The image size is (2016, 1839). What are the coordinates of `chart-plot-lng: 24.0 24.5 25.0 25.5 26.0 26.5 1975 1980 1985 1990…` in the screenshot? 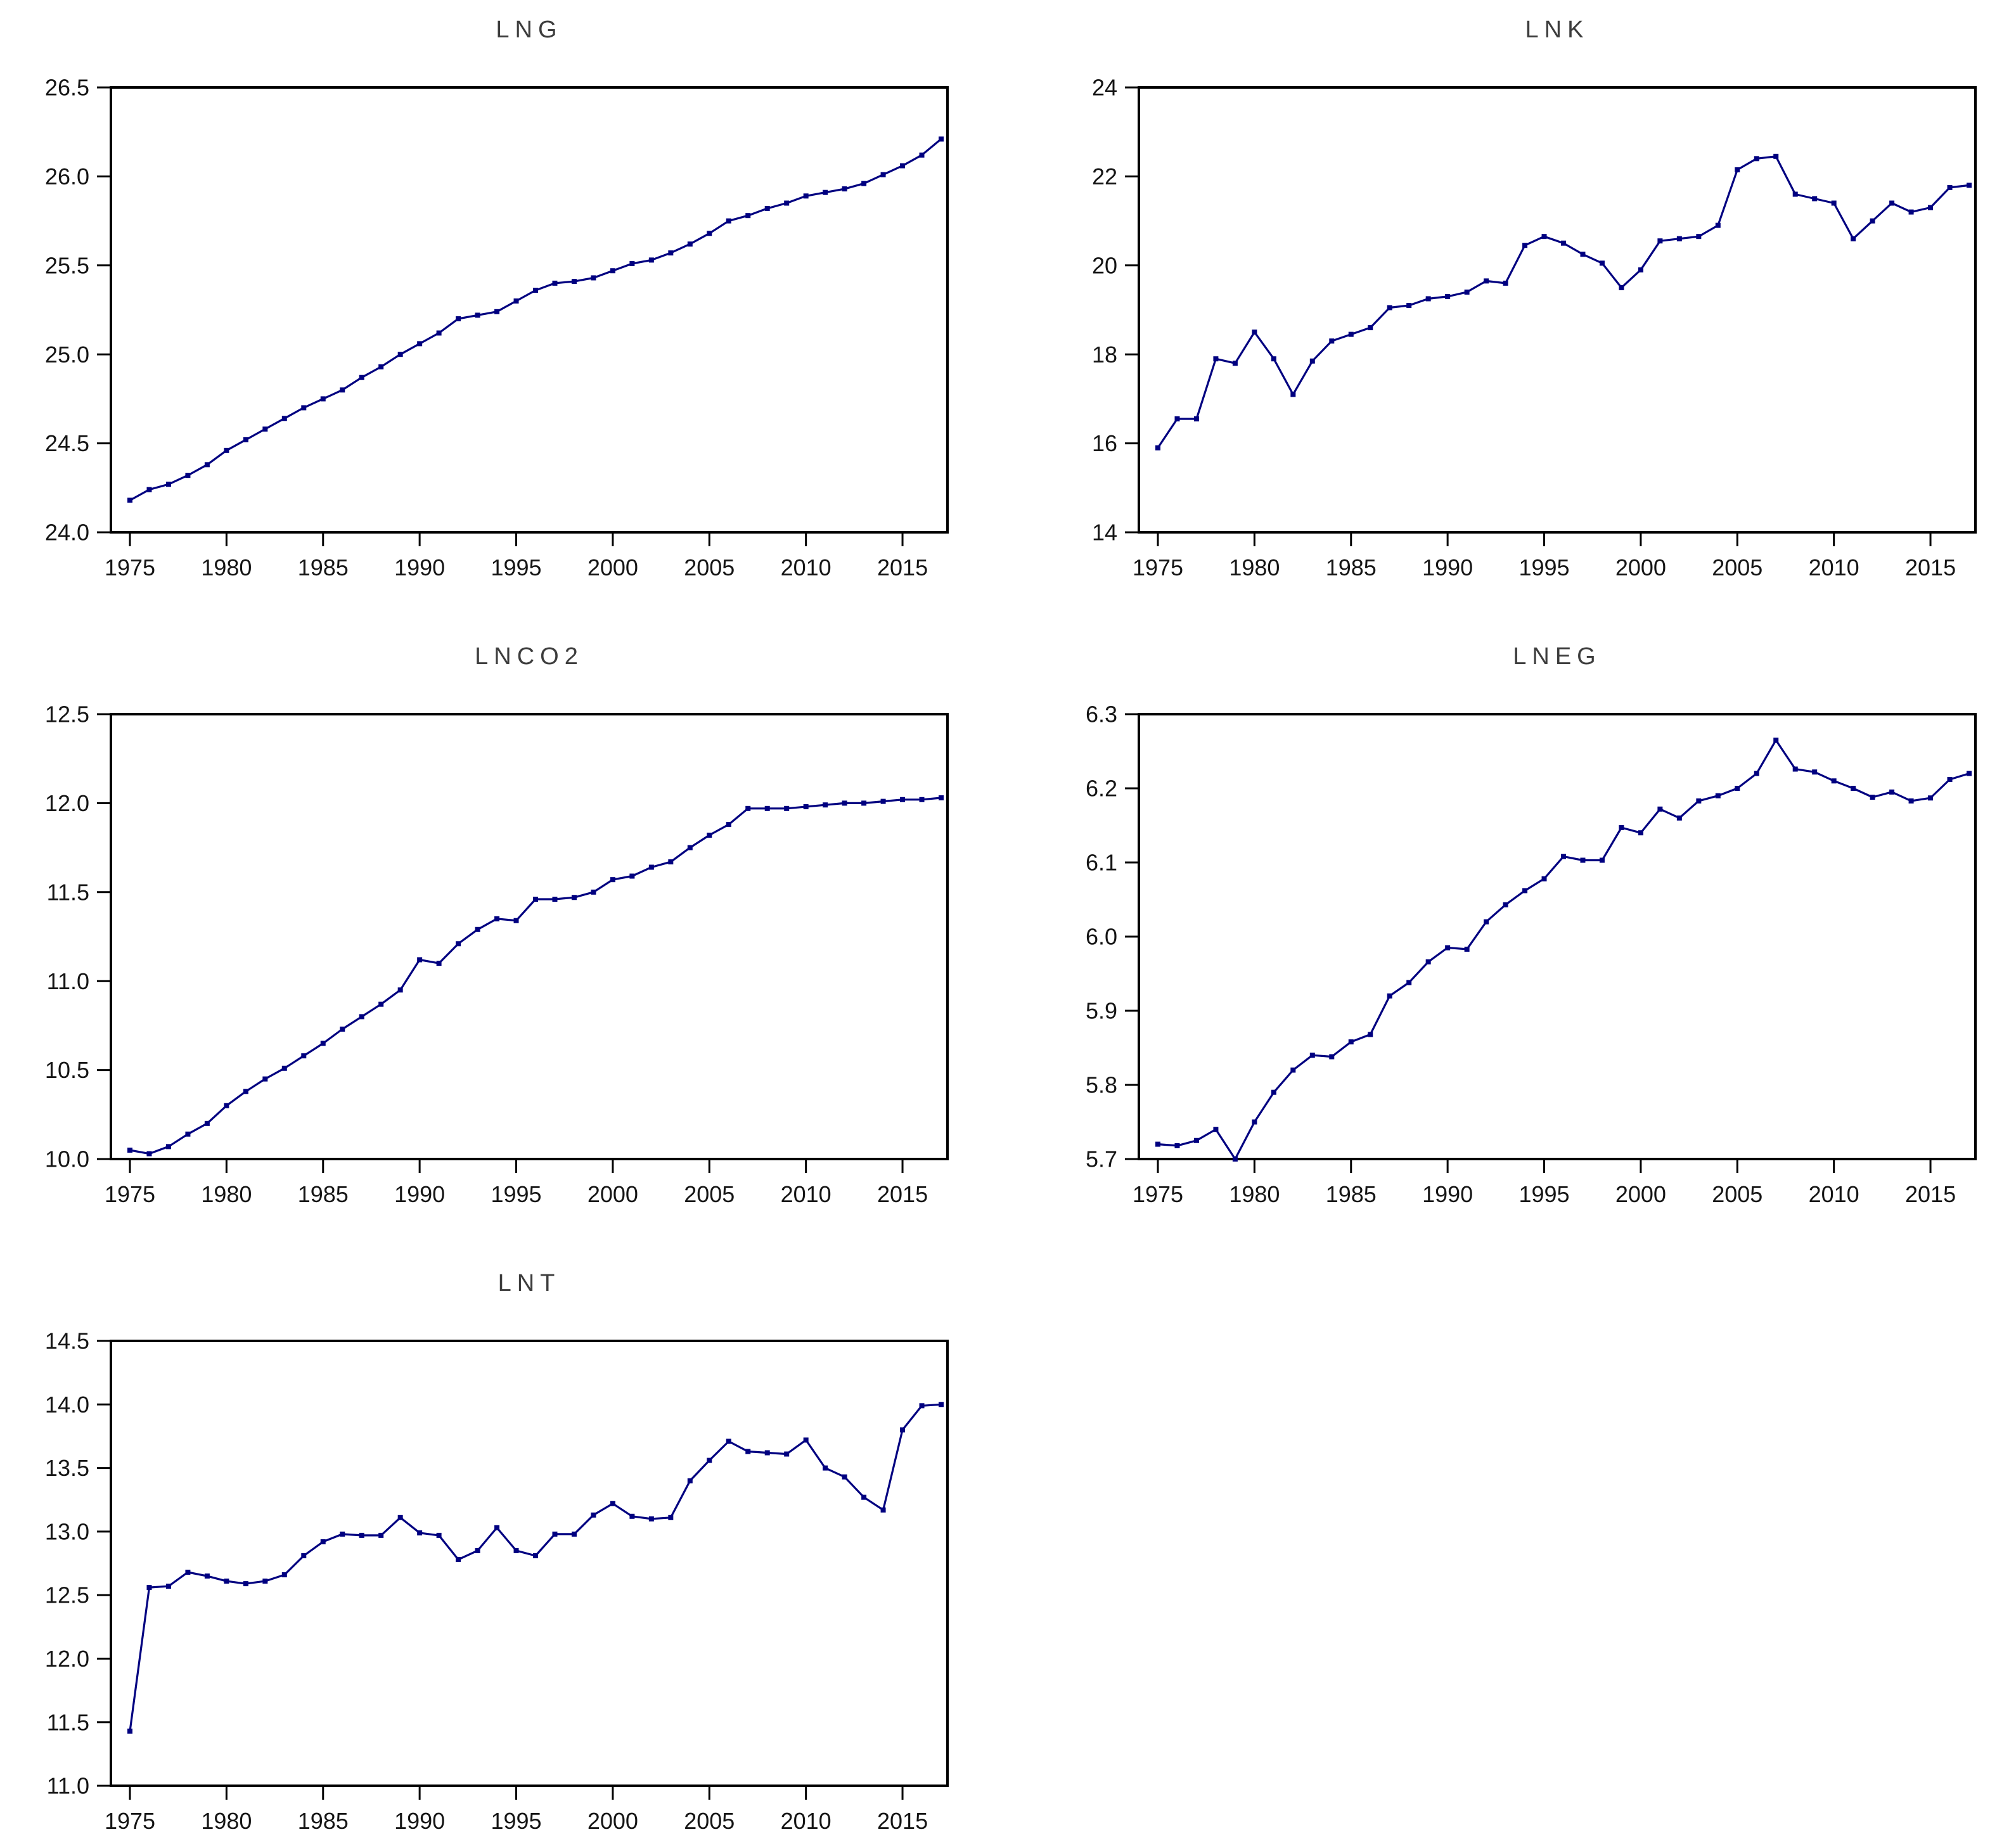 It's located at (497, 327).